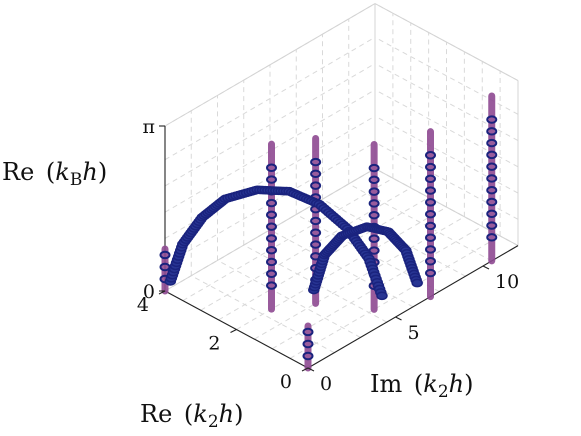  Describe the element at coordinates (143, 305) in the screenshot. I see `x-tick-label: 4` at that location.